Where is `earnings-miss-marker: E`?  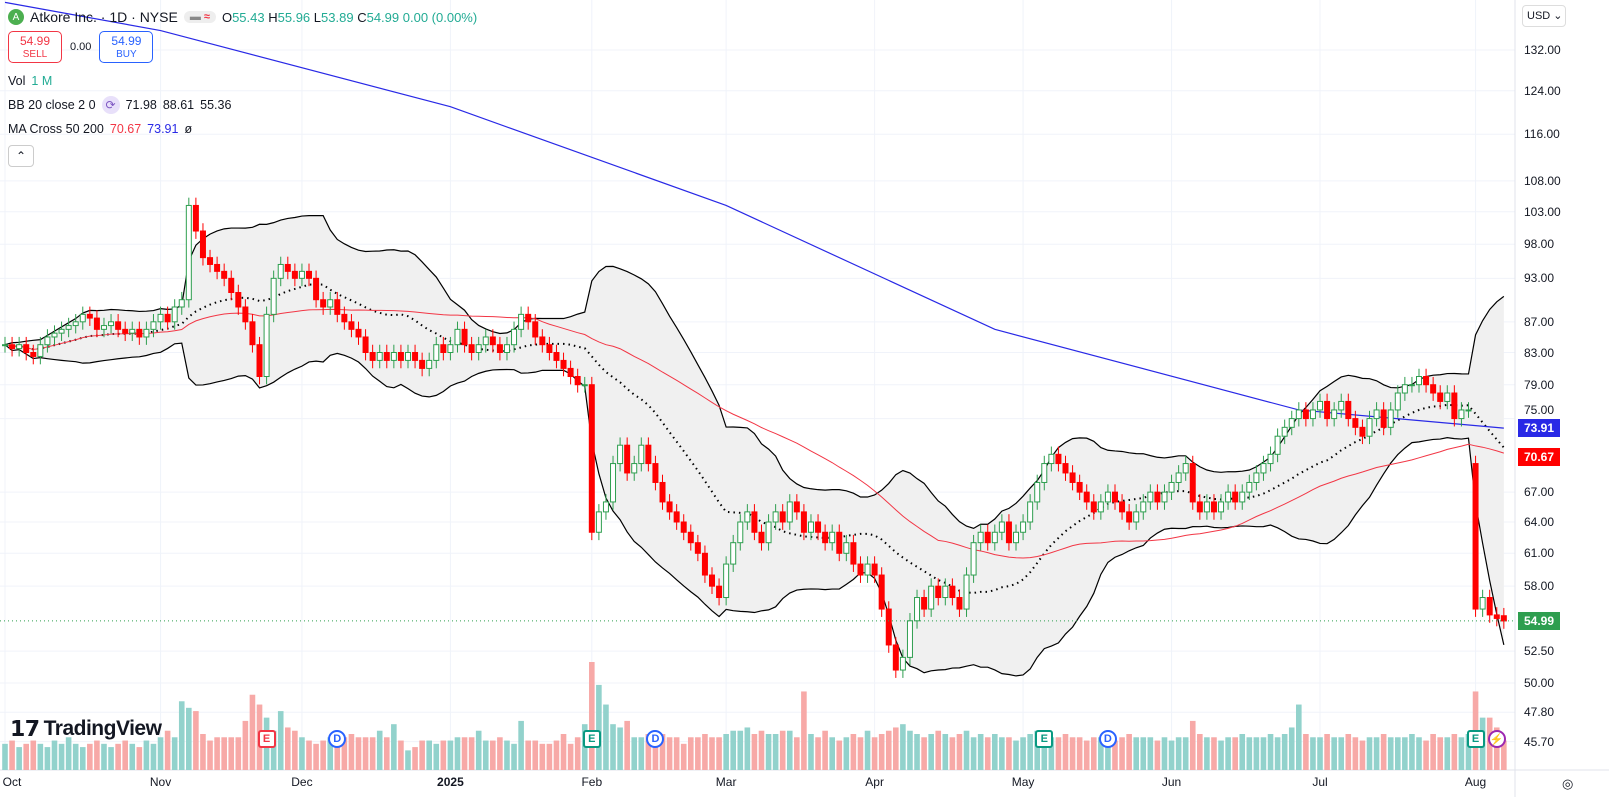 earnings-miss-marker: E is located at coordinates (266, 739).